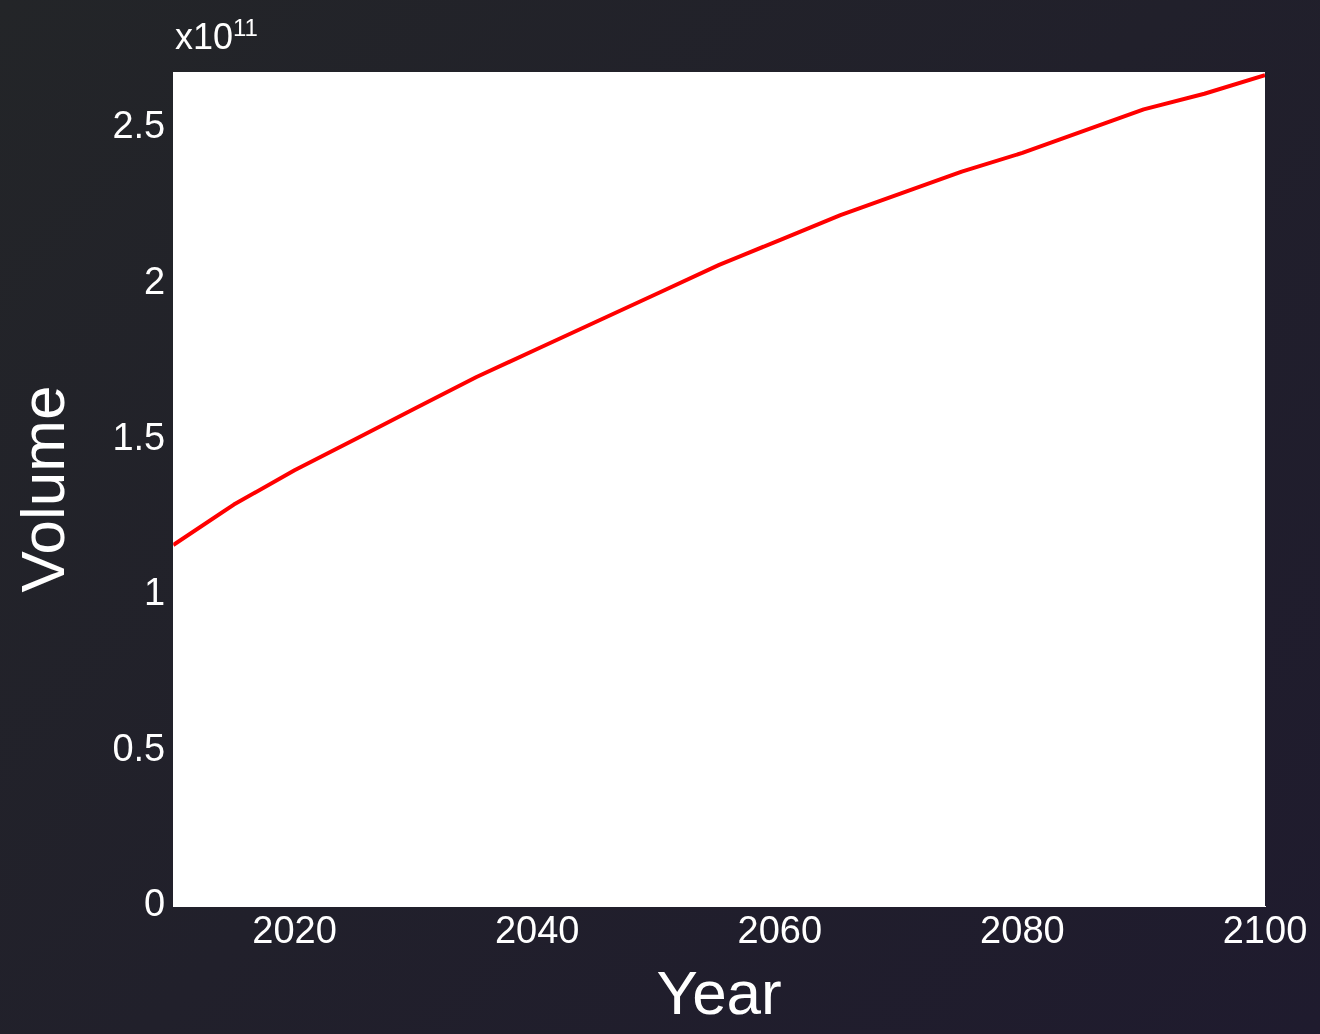 This screenshot has height=1034, width=1320. I want to click on y-tick-label: 1.5, so click(139, 436).